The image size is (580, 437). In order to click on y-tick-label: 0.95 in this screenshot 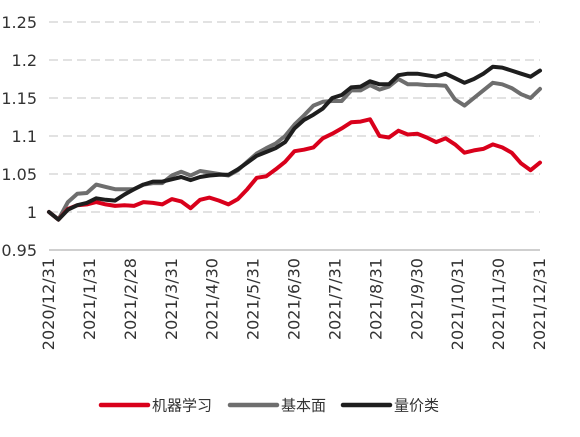, I will do `click(19, 250)`.